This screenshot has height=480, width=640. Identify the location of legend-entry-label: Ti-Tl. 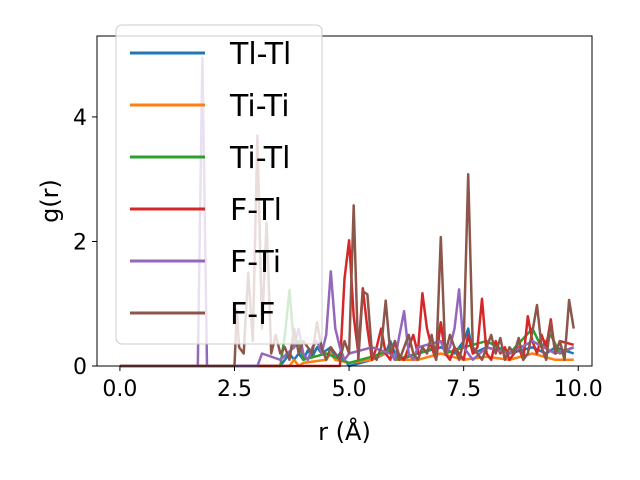
(259, 158).